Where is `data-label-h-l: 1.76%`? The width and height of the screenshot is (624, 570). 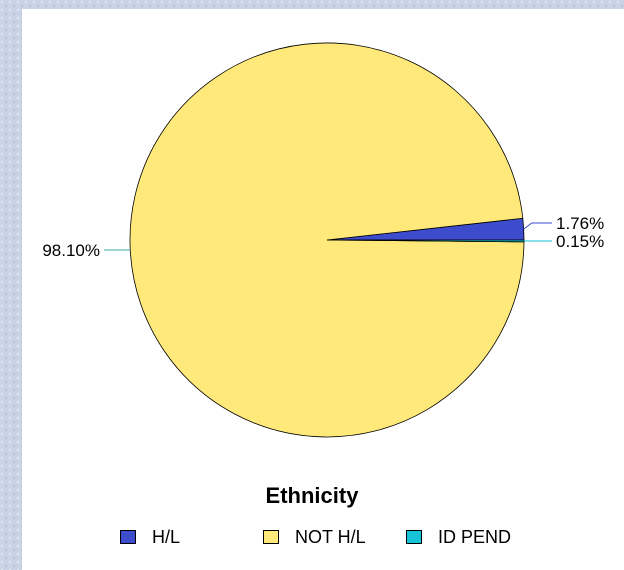 data-label-h-l: 1.76% is located at coordinates (580, 223).